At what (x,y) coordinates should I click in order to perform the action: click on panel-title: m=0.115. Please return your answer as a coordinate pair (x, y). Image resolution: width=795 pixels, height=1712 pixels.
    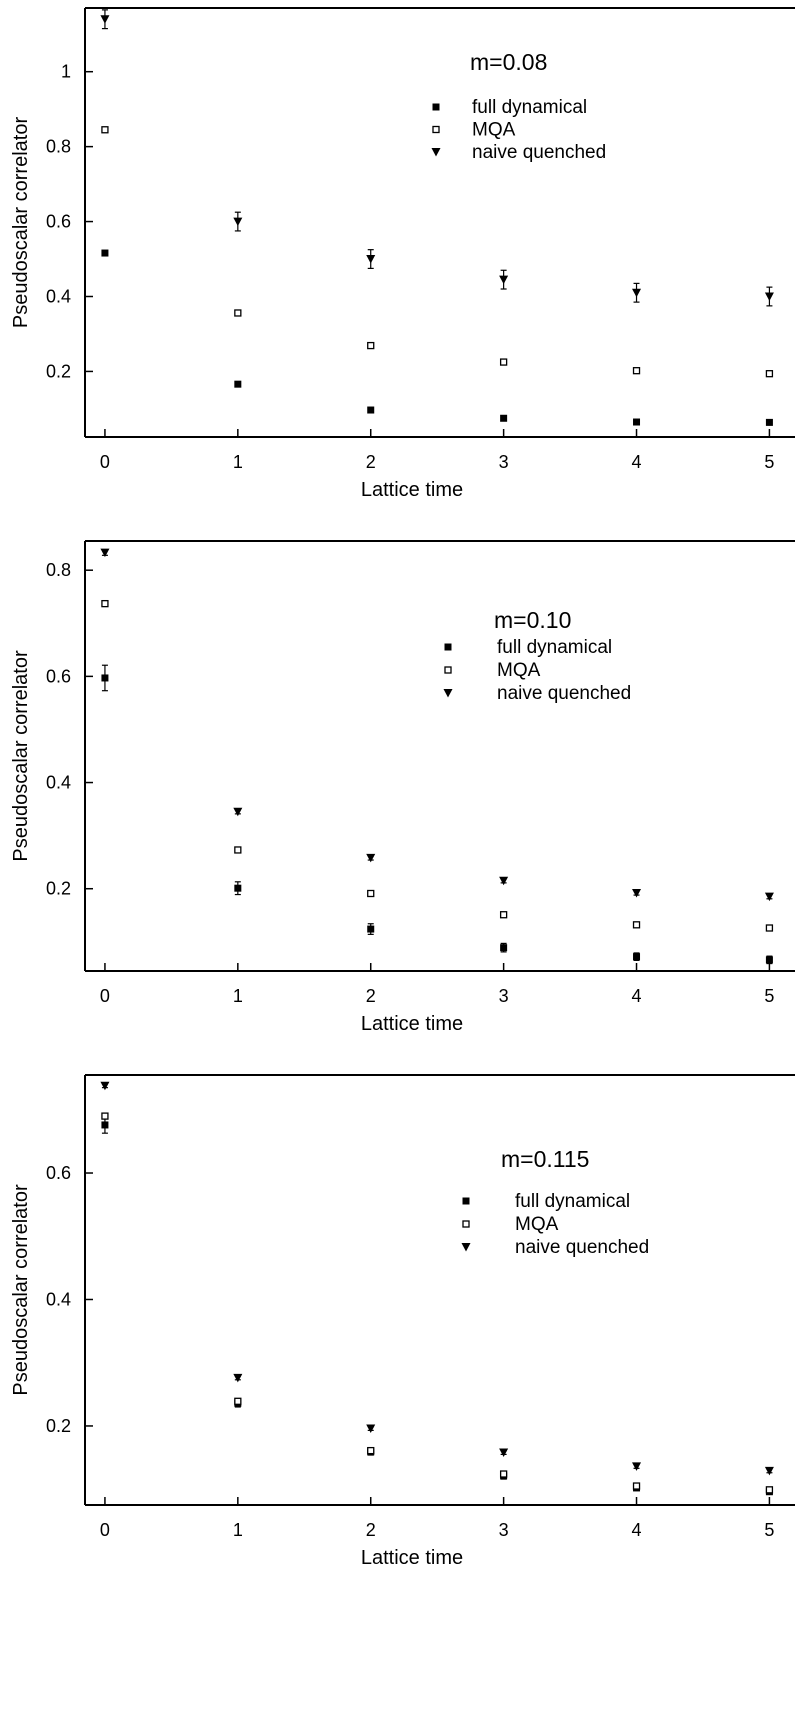
    Looking at the image, I should click on (545, 1159).